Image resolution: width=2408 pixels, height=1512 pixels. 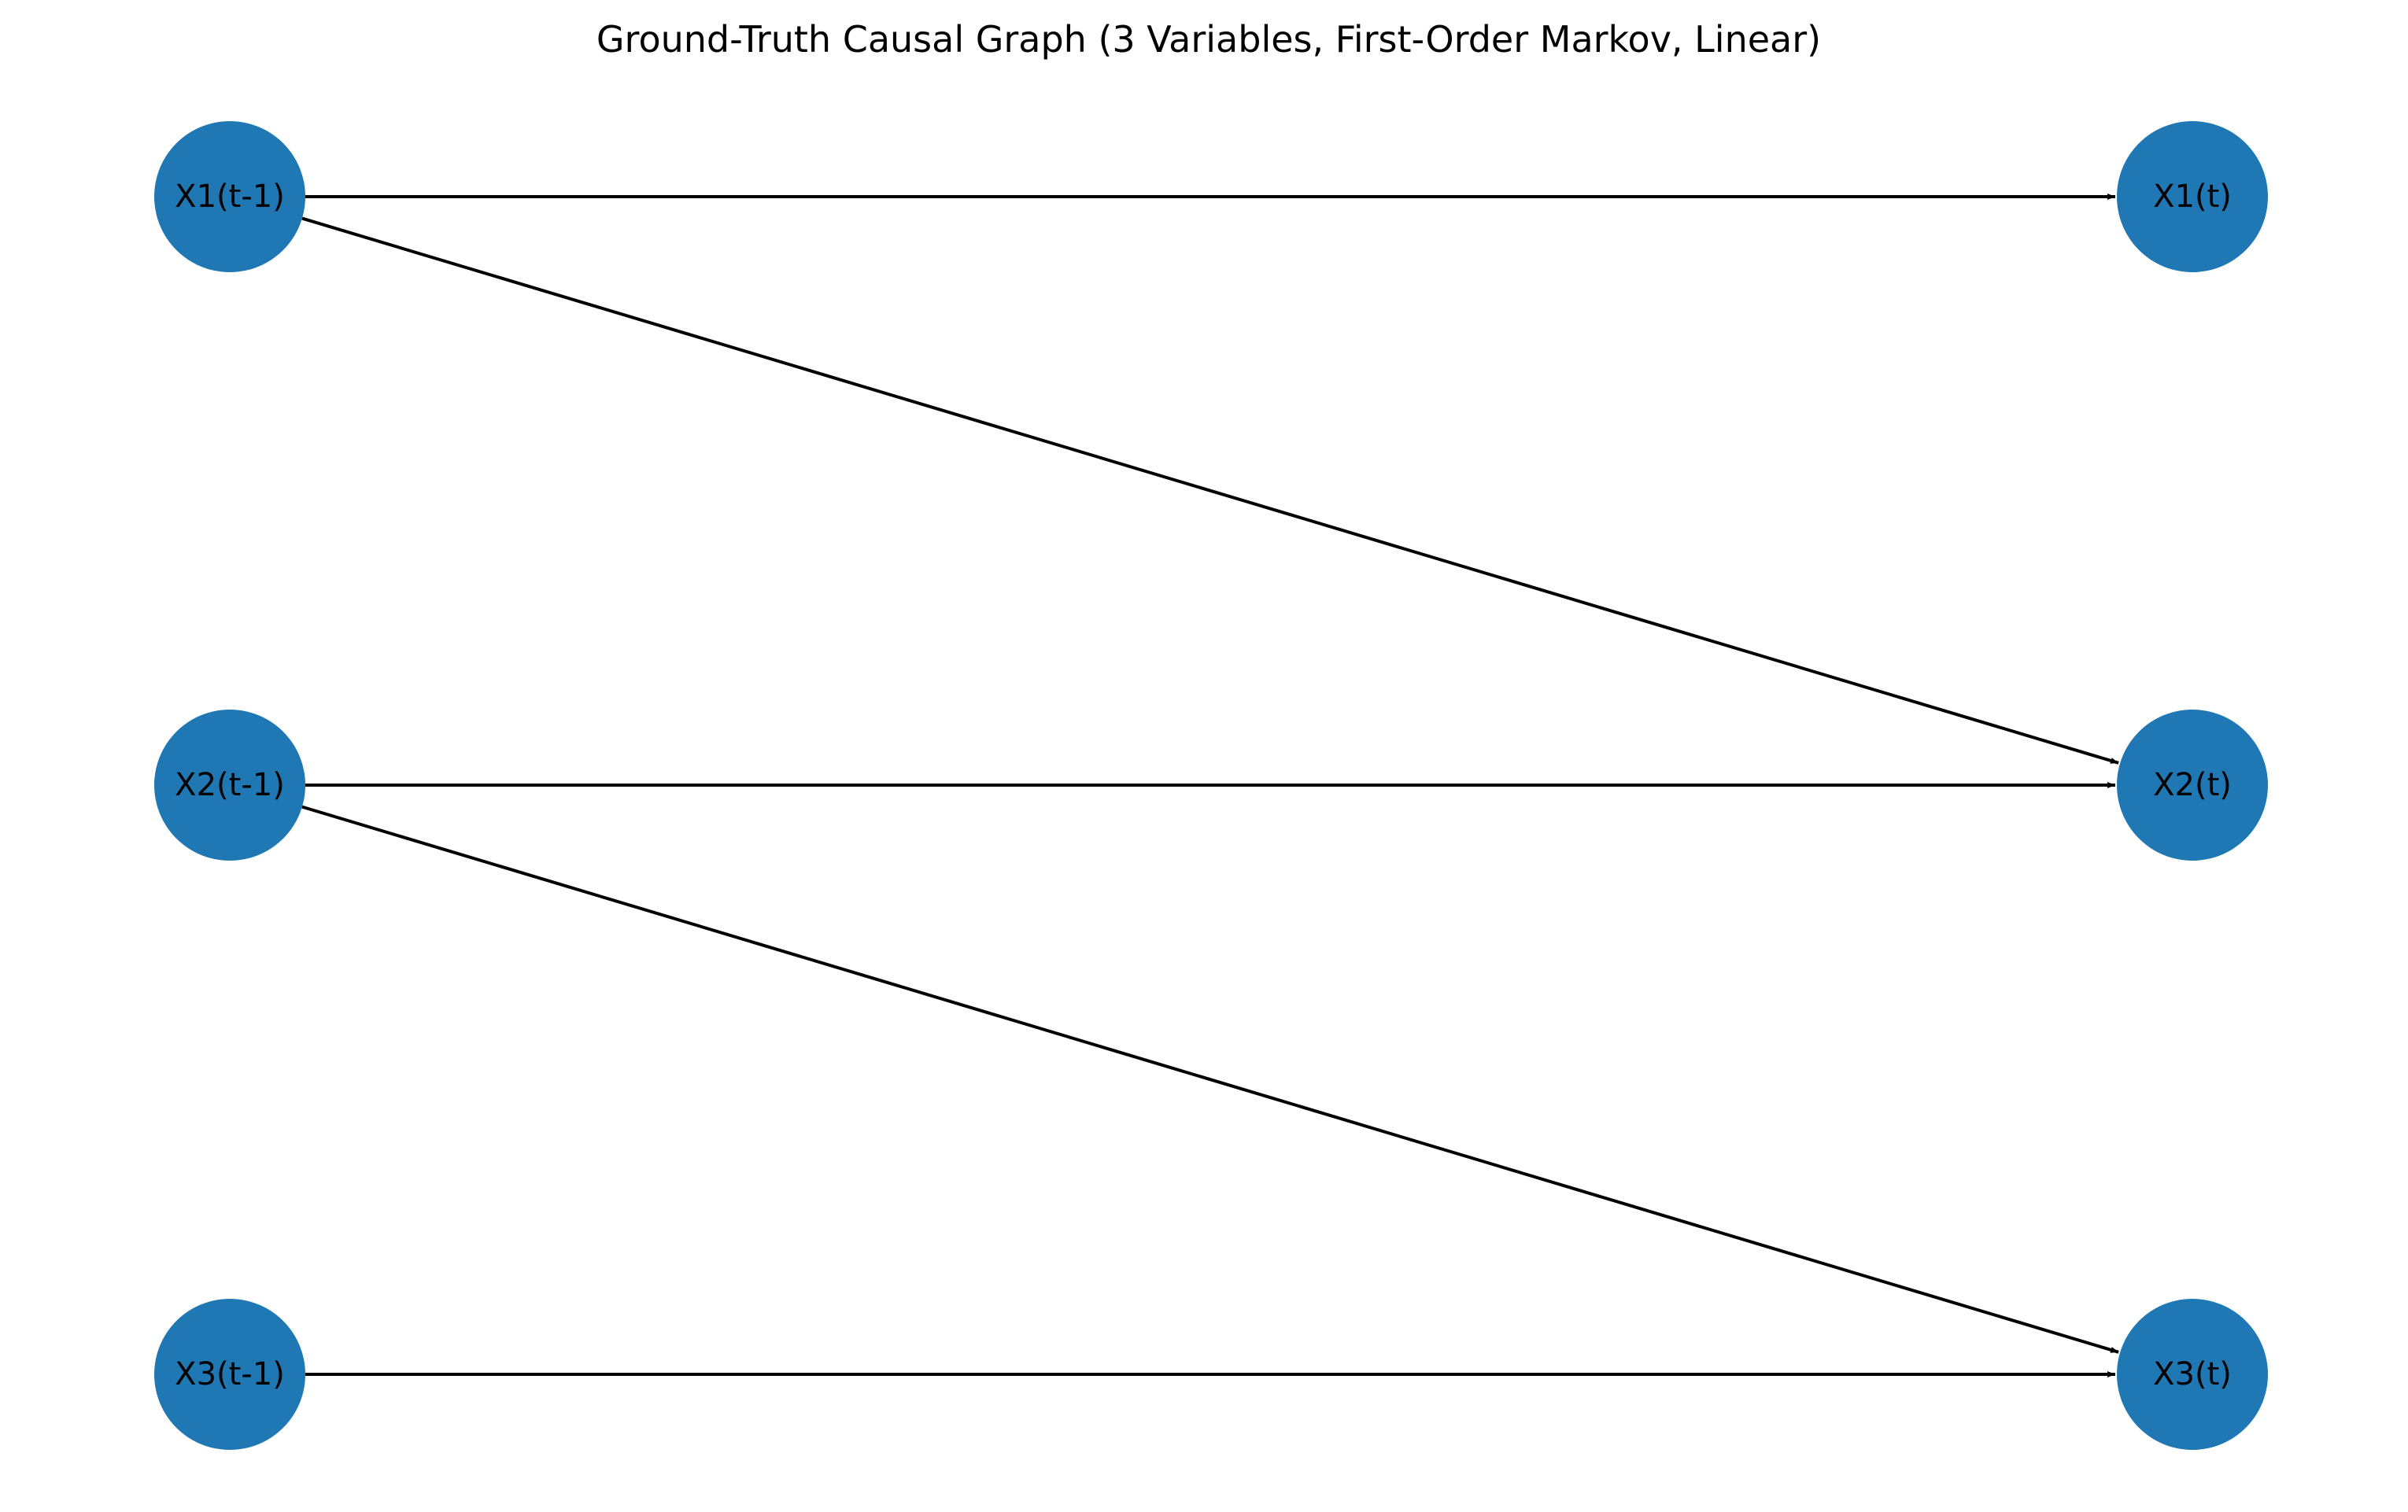 I want to click on node-x1_prev: X1(t-1), so click(x=229, y=196).